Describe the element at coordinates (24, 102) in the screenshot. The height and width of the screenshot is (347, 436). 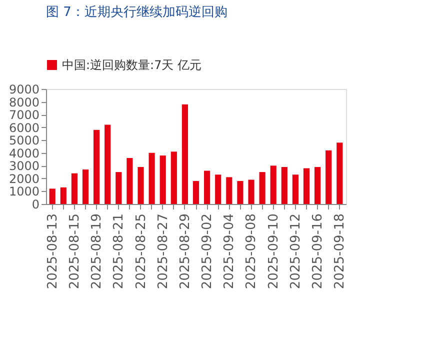
I see `y-tick-label: 8000` at that location.